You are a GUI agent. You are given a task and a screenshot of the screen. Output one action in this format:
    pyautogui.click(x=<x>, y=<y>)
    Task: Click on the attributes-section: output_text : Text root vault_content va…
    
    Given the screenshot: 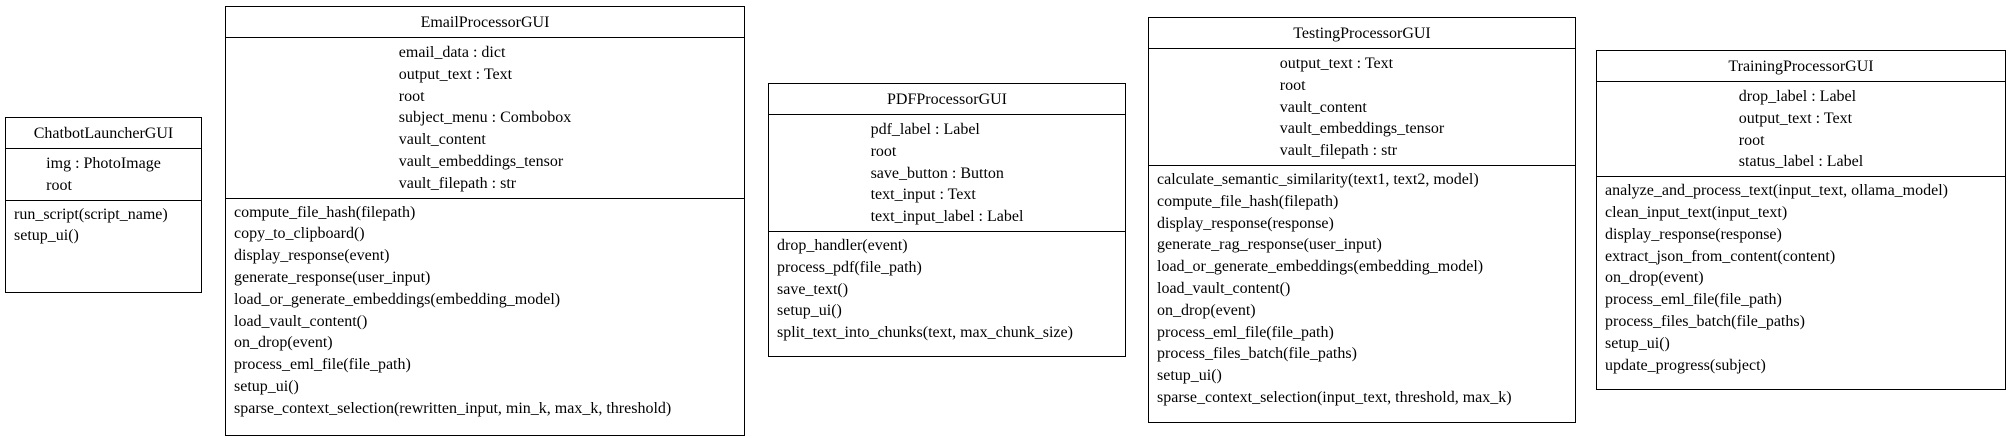 What is the action you would take?
    pyautogui.click(x=1362, y=106)
    